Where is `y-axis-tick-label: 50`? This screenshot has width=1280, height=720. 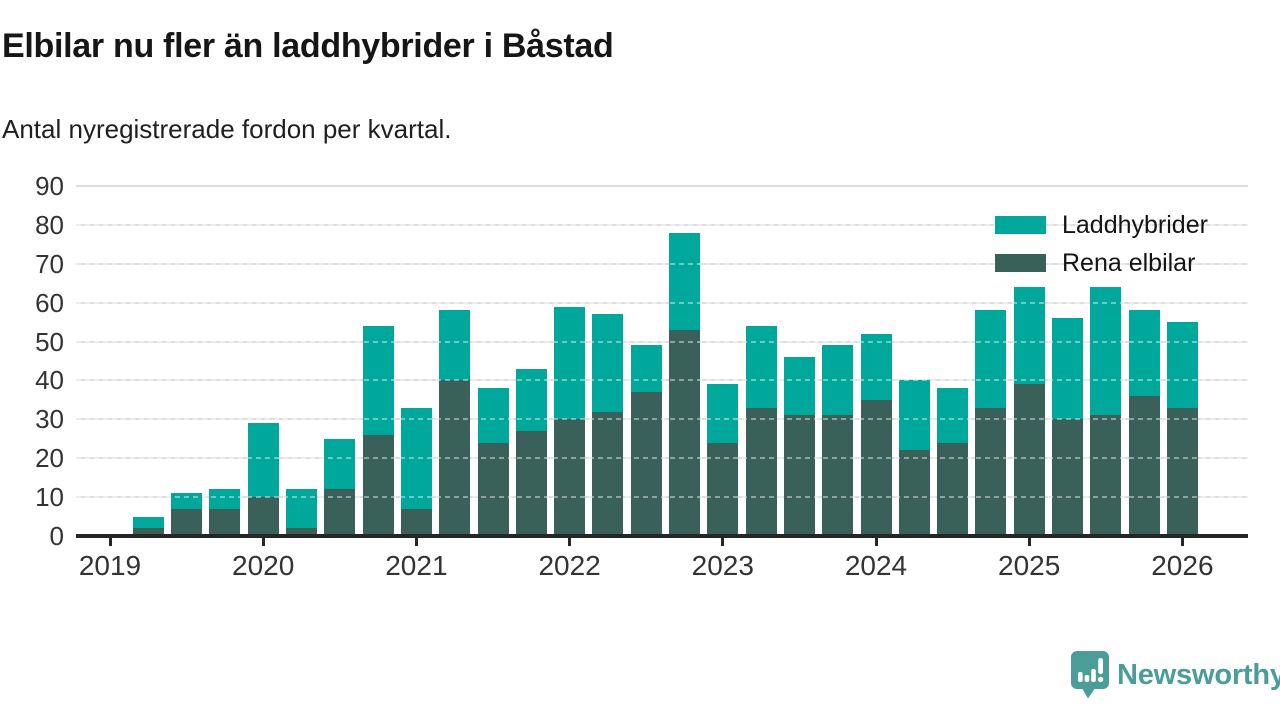 y-axis-tick-label: 50 is located at coordinates (49, 341).